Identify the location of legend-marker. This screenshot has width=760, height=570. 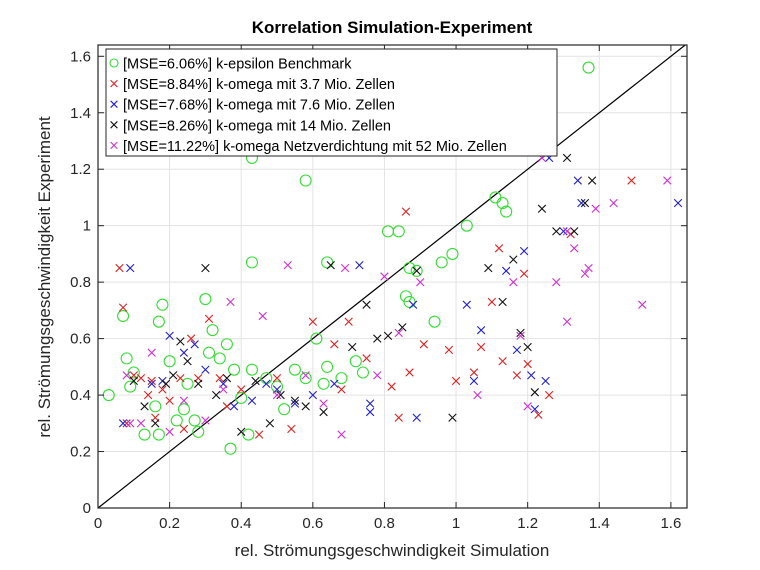
(114, 104).